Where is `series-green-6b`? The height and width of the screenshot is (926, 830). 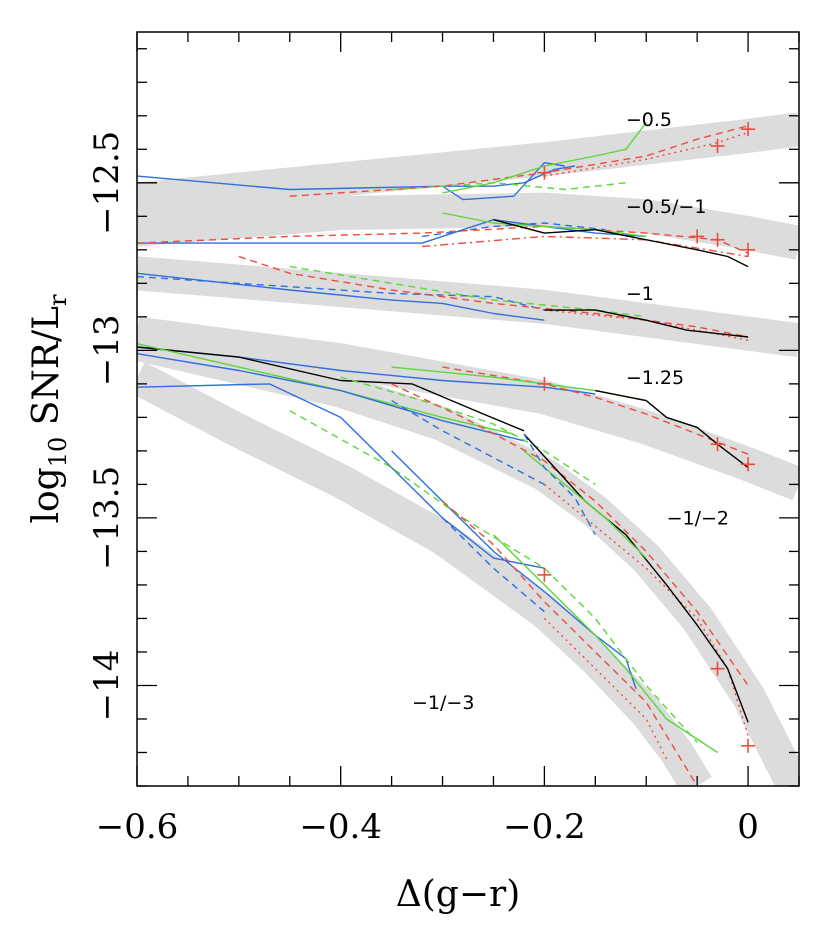
series-green-6b is located at coordinates (605, 644).